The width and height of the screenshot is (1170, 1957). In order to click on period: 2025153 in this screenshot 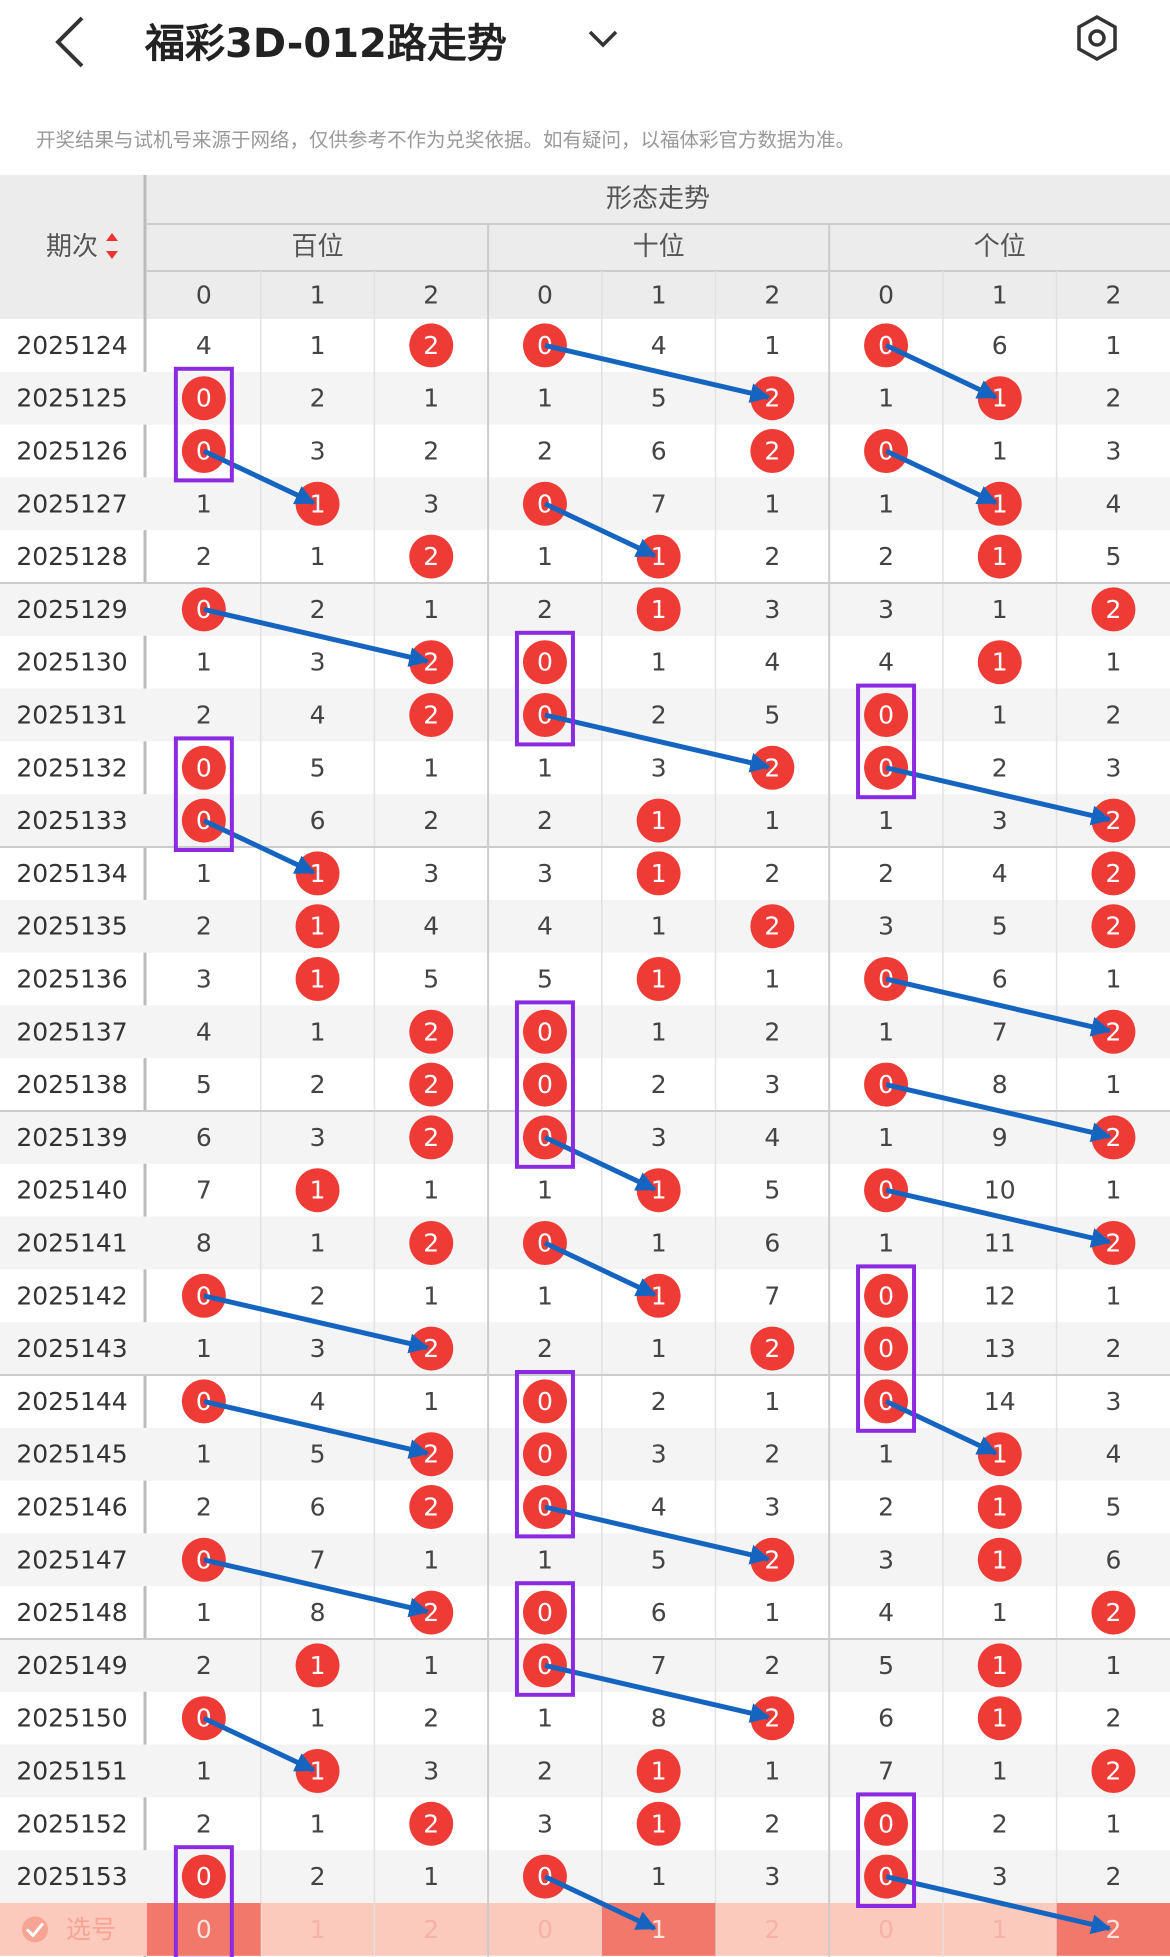, I will do `click(71, 1876)`.